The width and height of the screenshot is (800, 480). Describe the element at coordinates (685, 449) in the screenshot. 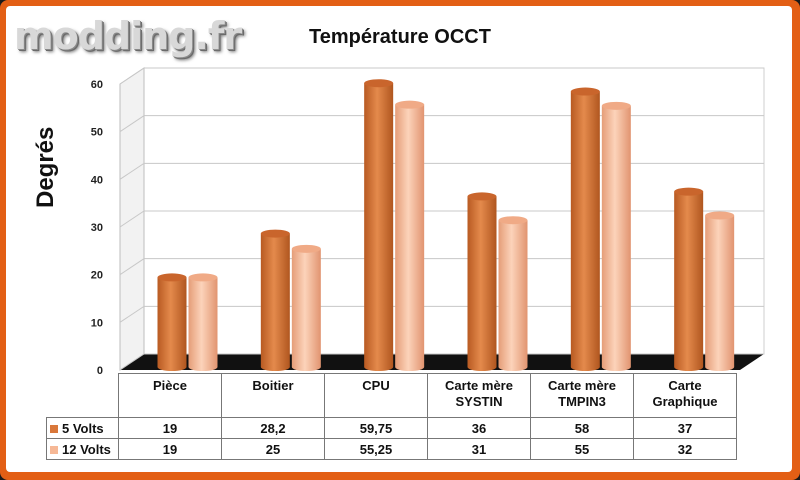

I see `data-value-cell: 32` at that location.